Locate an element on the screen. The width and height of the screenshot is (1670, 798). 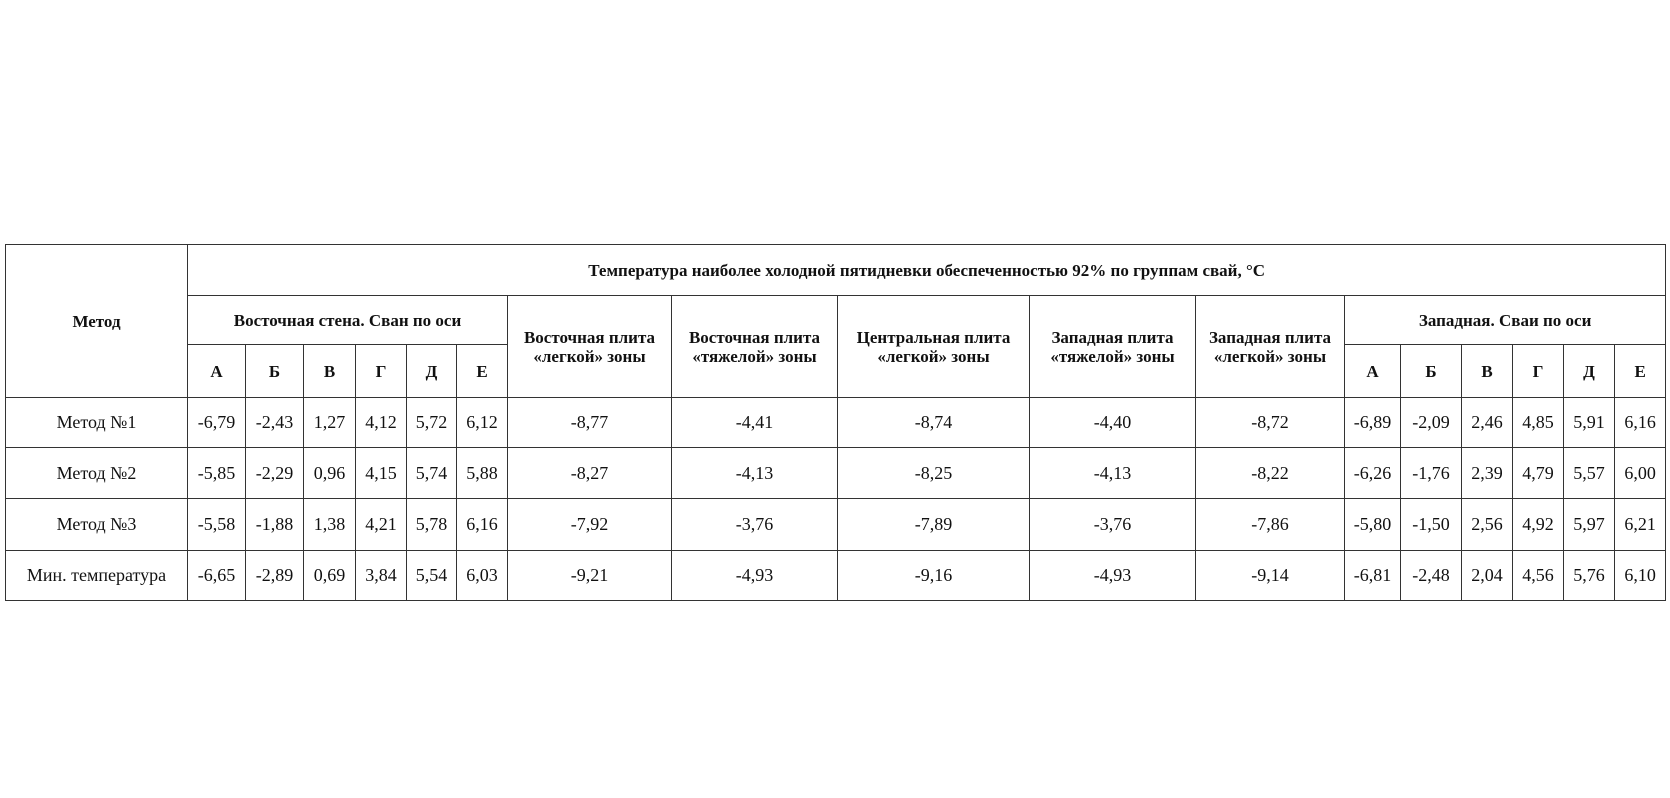
cell-value: 4,15 is located at coordinates (381, 473).